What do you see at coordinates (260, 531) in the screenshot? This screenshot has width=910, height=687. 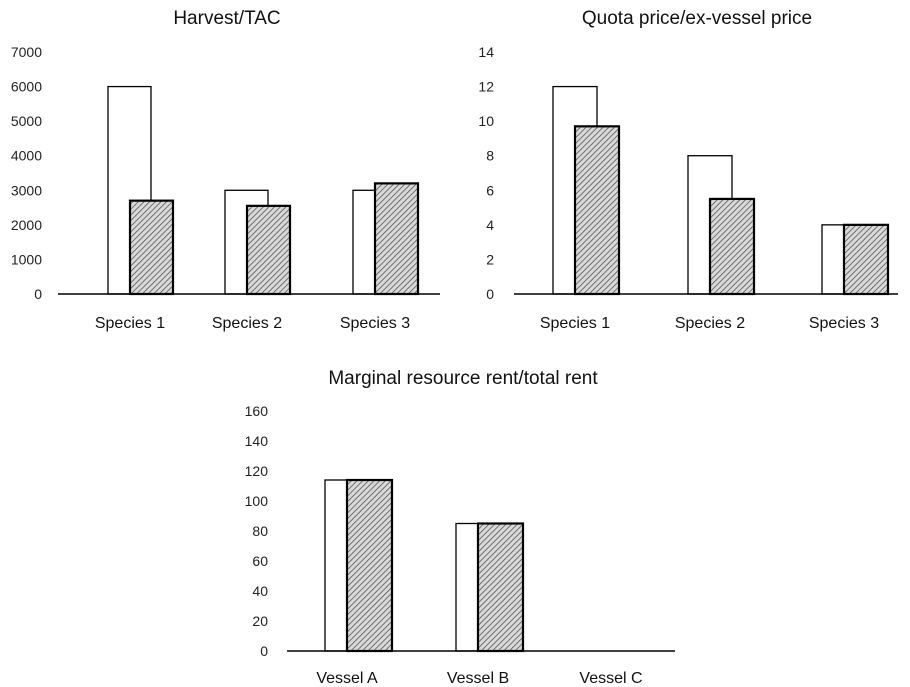 I see `y-tick-label: 80` at bounding box center [260, 531].